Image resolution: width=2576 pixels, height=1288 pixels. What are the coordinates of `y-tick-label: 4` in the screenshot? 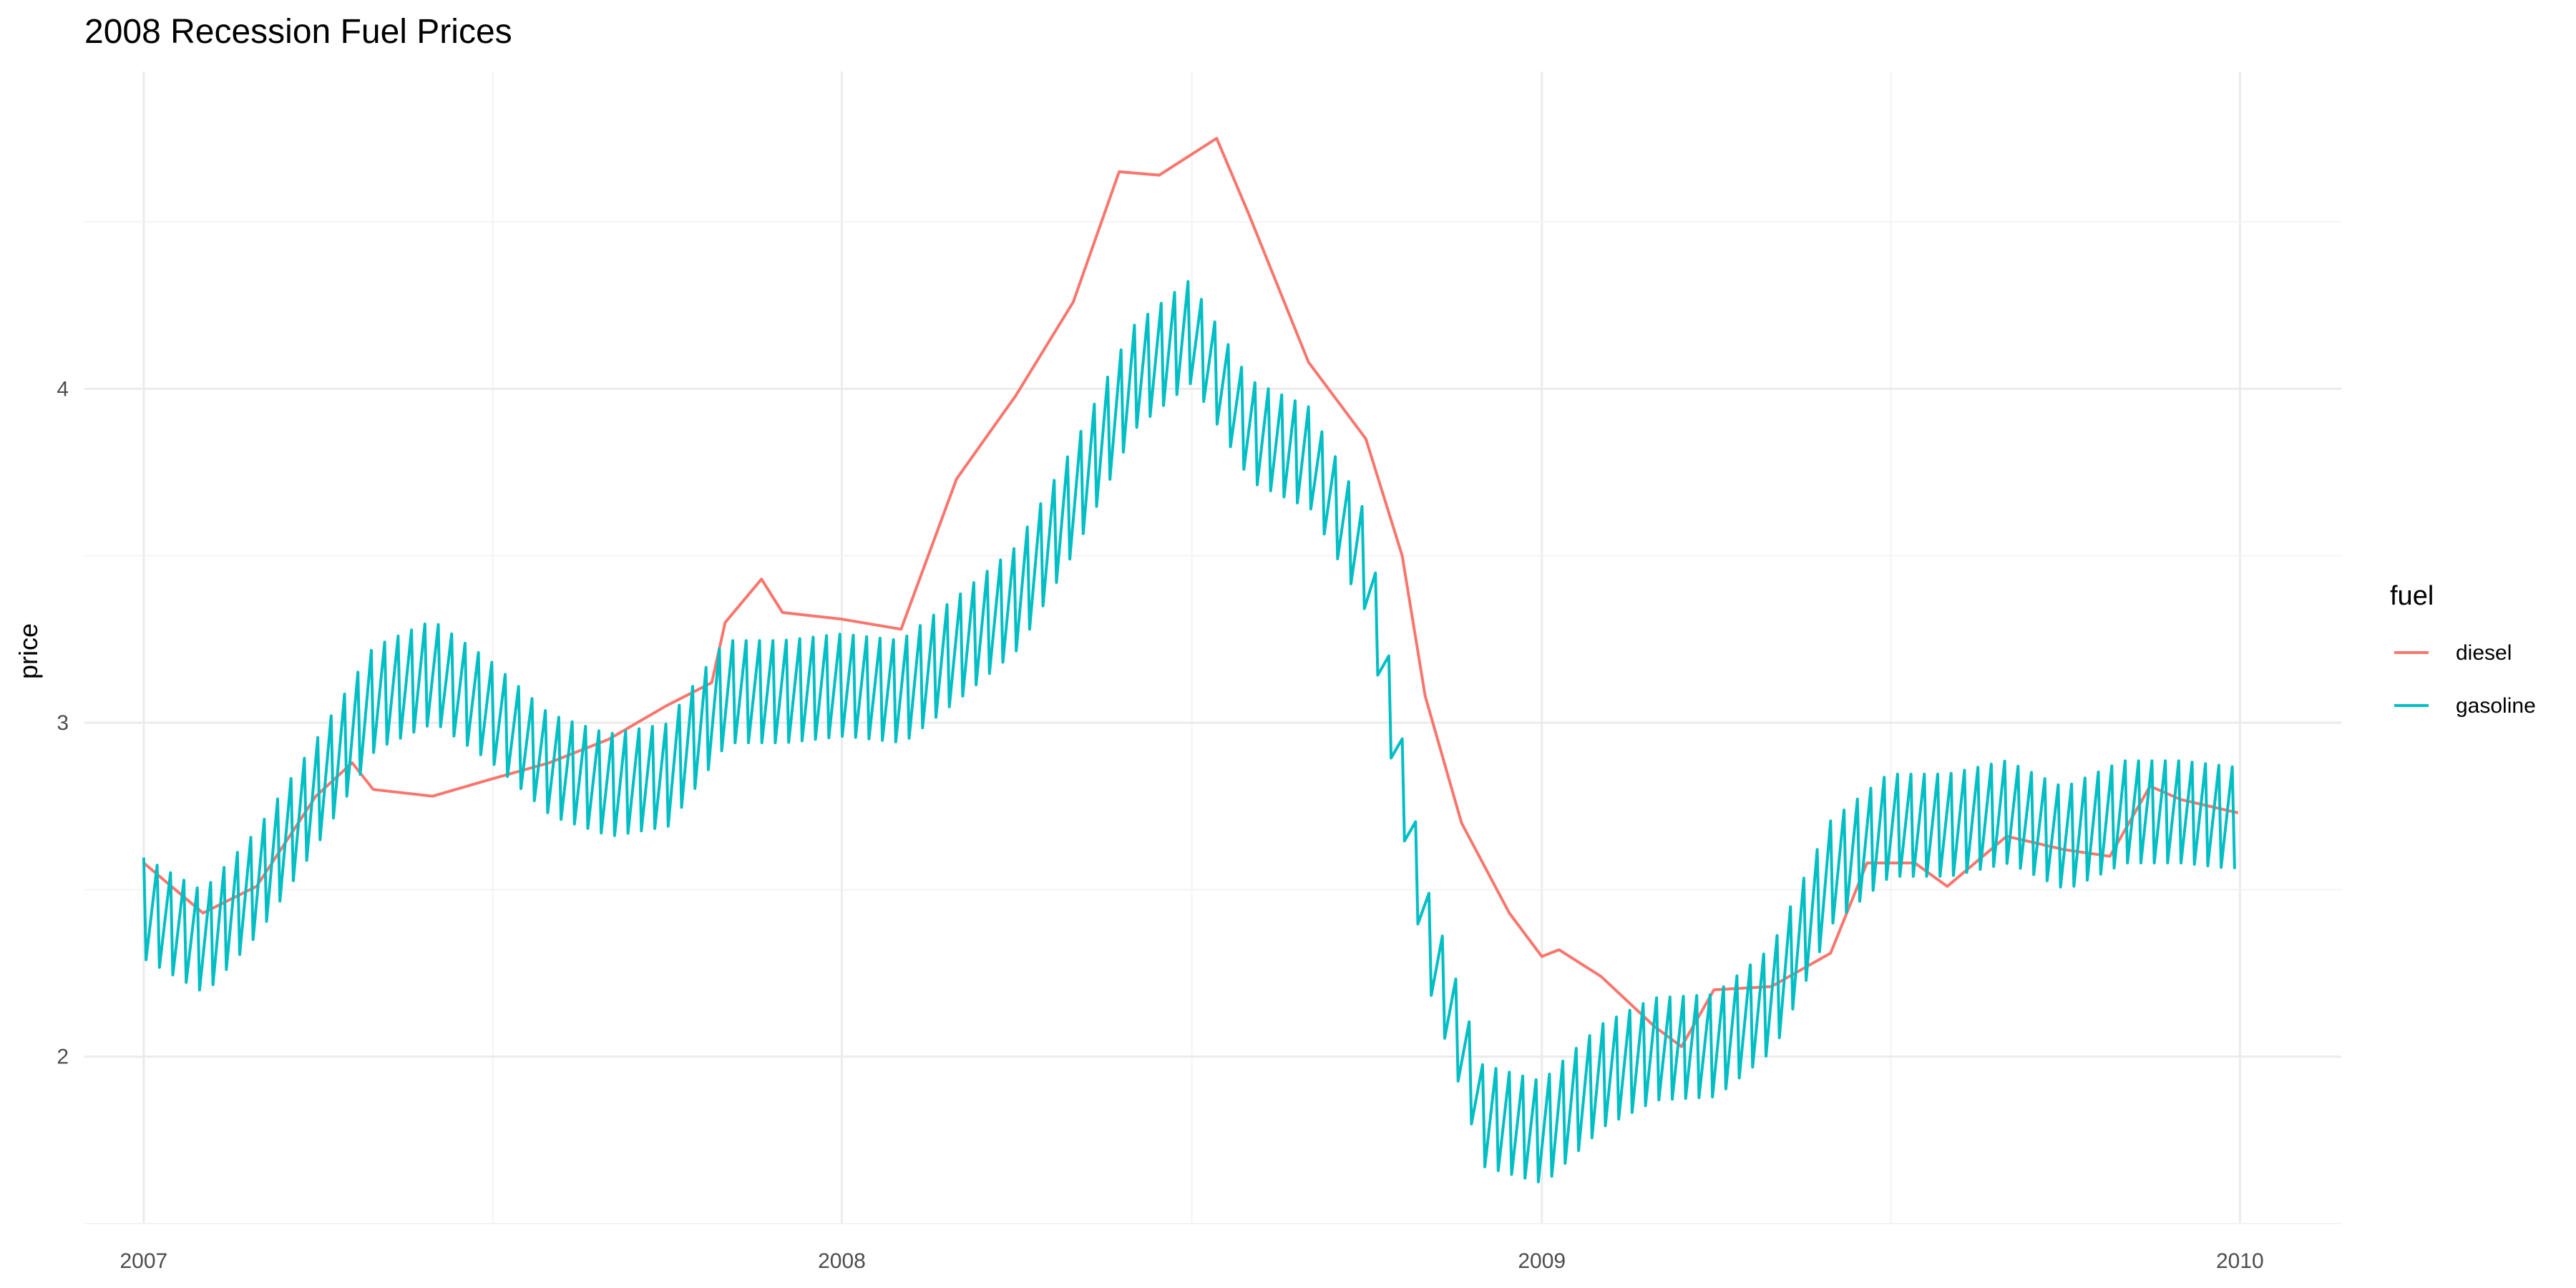 It's located at (63, 389).